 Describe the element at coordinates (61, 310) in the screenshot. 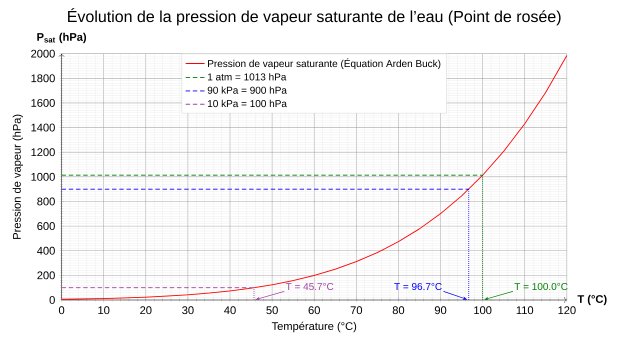

I see `x-tick-label: 0` at that location.